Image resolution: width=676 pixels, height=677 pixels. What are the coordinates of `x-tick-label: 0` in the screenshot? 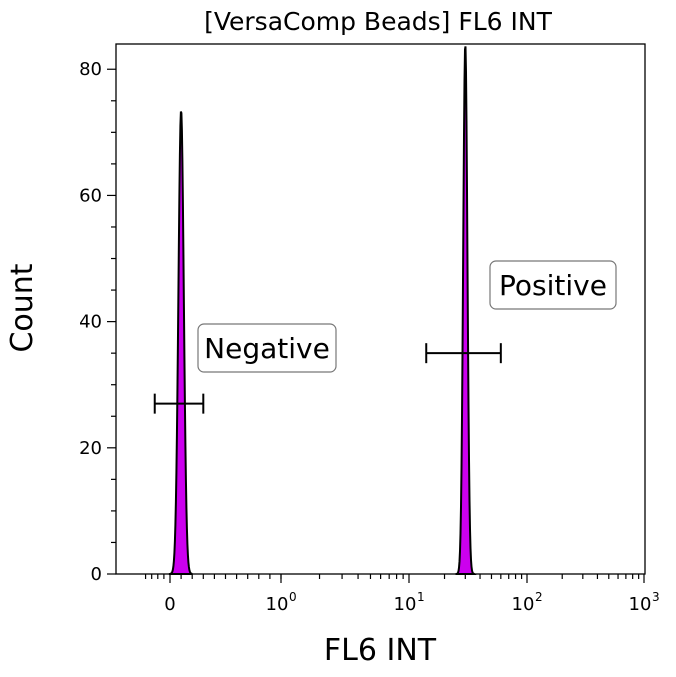 It's located at (169, 604).